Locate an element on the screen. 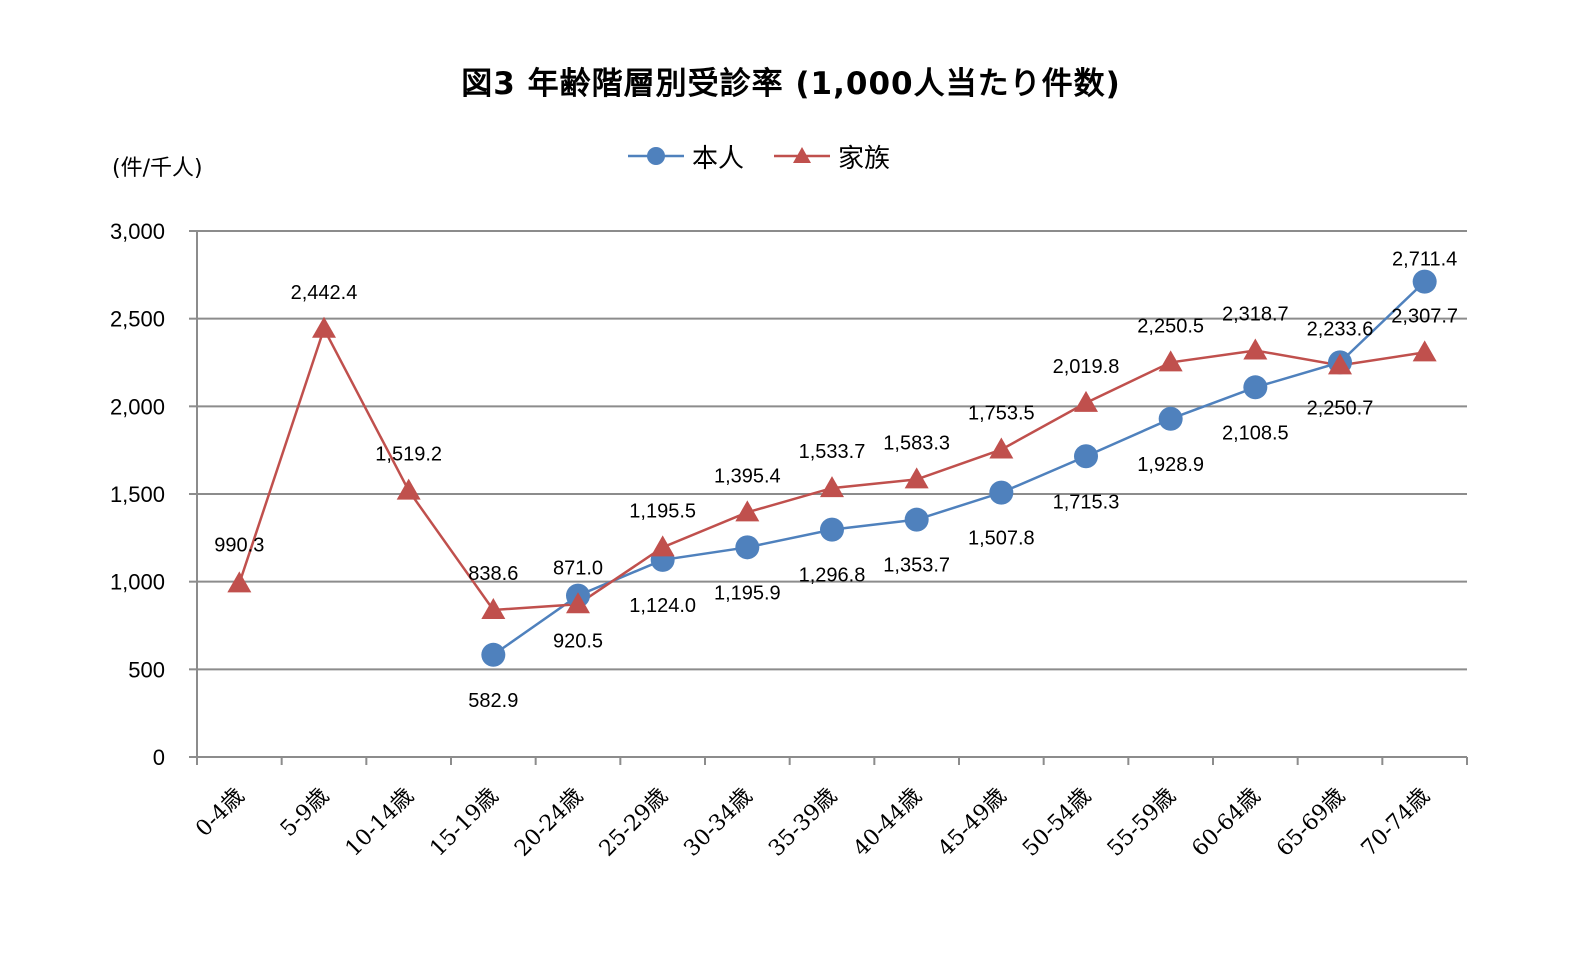  x-tick-label: 55-59歳 is located at coordinates (1142, 823).